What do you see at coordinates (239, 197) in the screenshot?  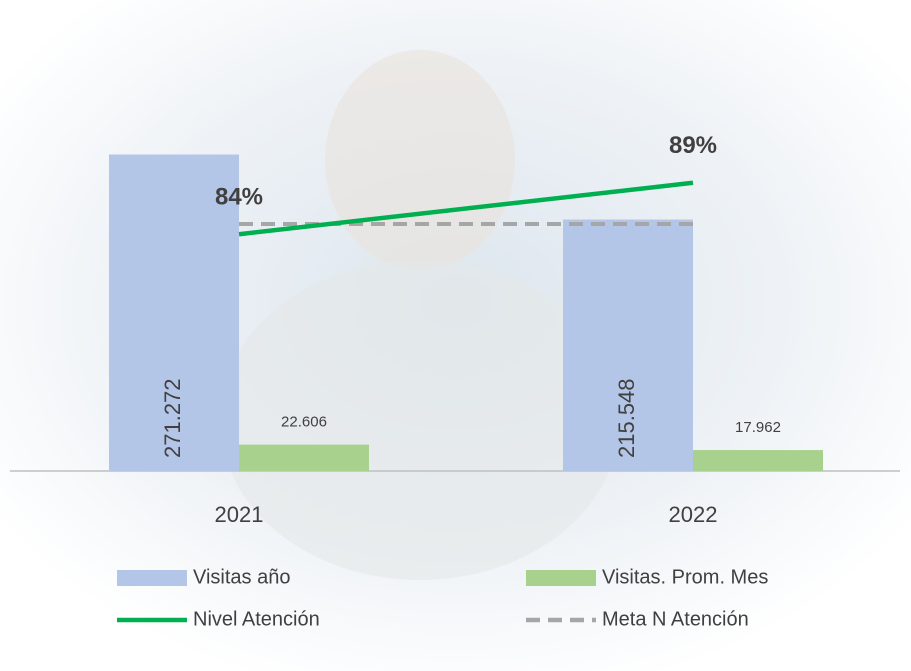 I see `line-value-label: 84%` at bounding box center [239, 197].